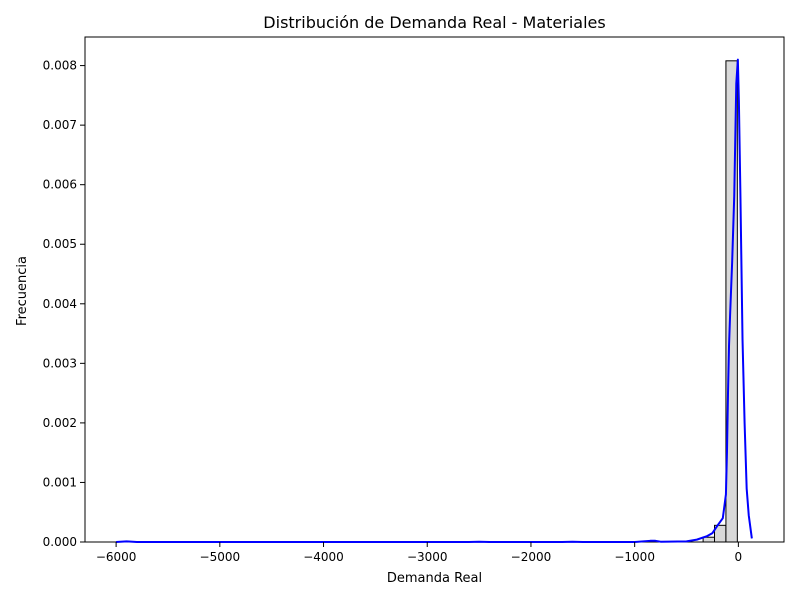  What do you see at coordinates (427, 557) in the screenshot?
I see `x-tick-label: −3000` at bounding box center [427, 557].